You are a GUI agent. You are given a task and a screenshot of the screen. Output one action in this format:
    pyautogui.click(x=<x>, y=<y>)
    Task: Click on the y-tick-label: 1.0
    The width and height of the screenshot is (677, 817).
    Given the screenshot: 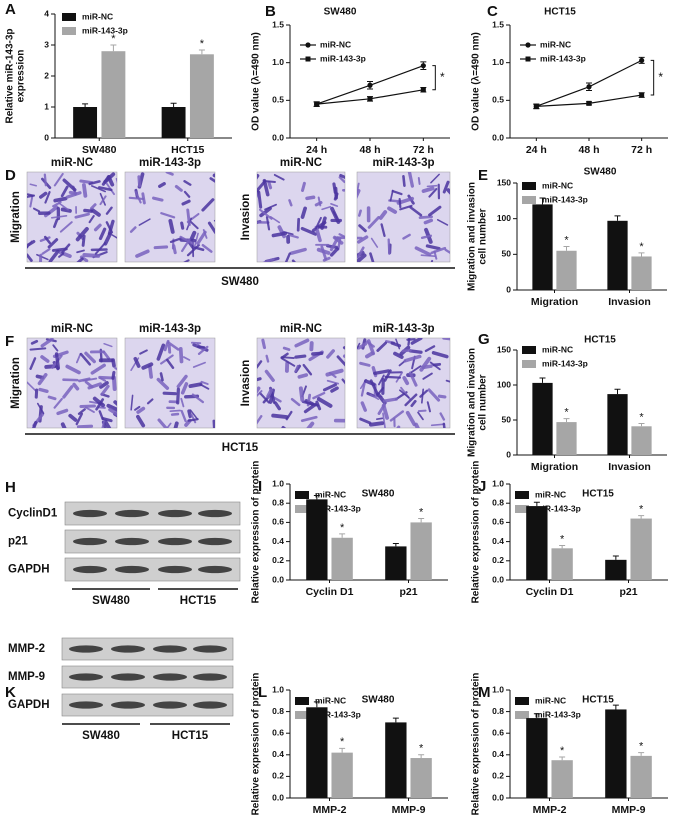 What is the action you would take?
    pyautogui.click(x=498, y=62)
    